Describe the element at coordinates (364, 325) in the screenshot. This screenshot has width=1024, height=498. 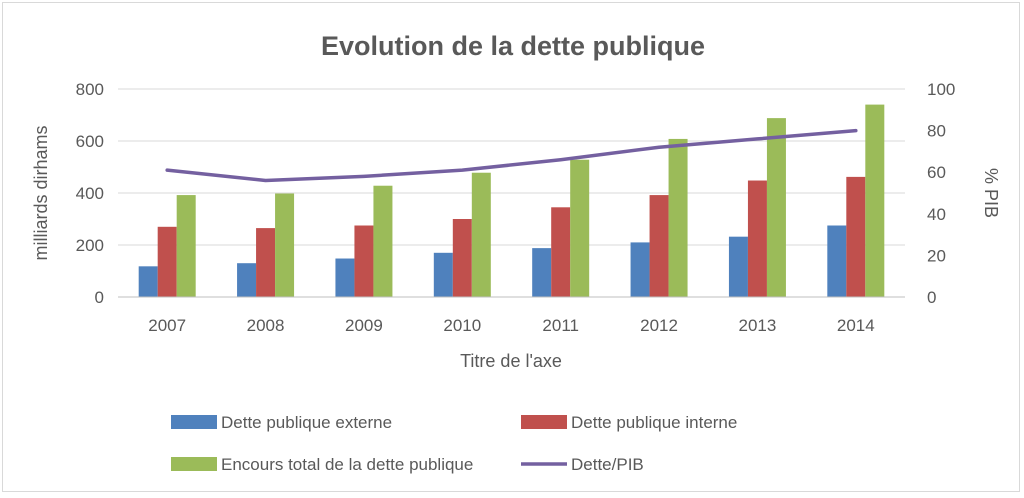
I see `x-tick-label: 2009` at that location.